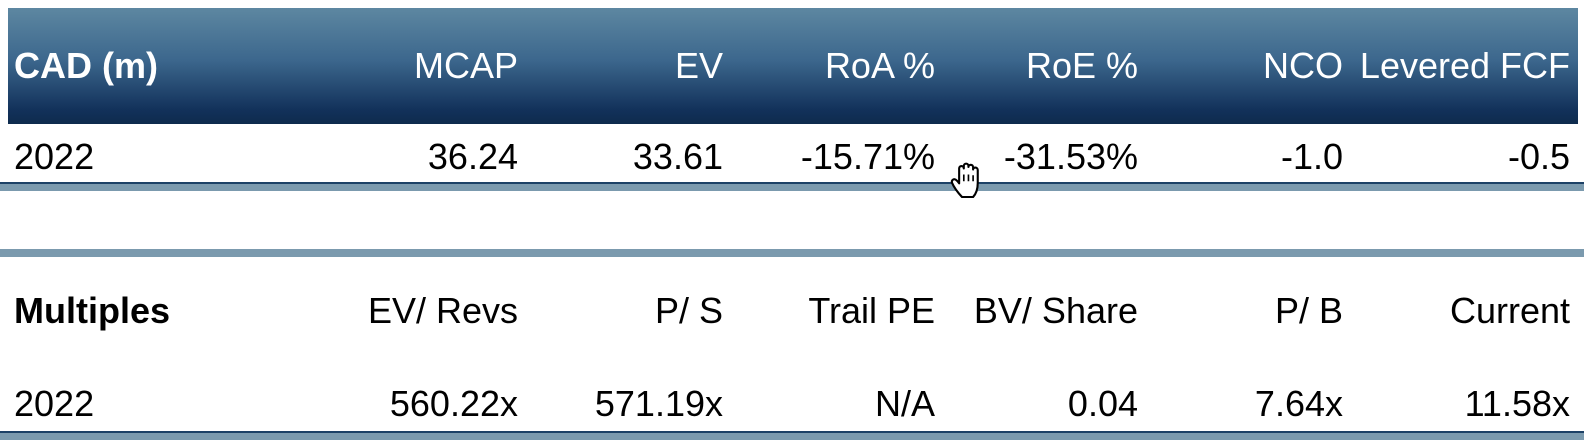 This screenshot has width=1584, height=446. What do you see at coordinates (472, 156) in the screenshot?
I see `cell-mcap: 36.24` at bounding box center [472, 156].